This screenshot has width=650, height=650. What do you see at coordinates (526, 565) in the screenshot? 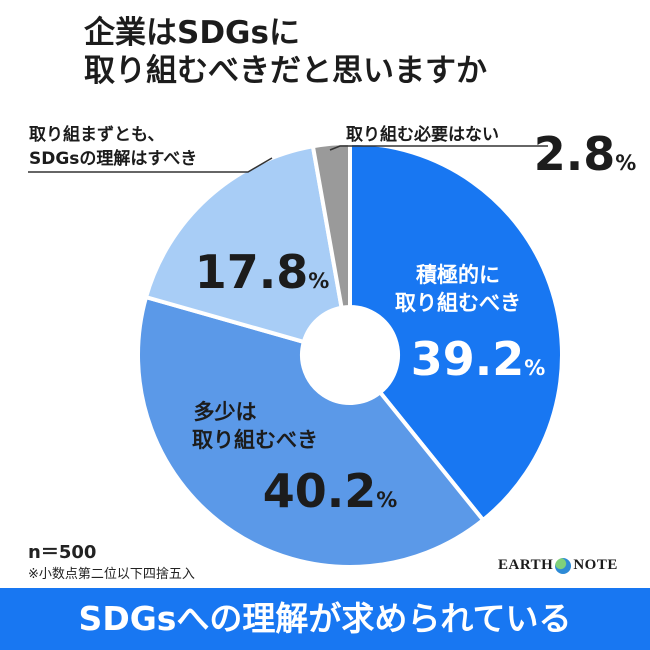
I see `logo-text-left: EARTH` at bounding box center [526, 565].